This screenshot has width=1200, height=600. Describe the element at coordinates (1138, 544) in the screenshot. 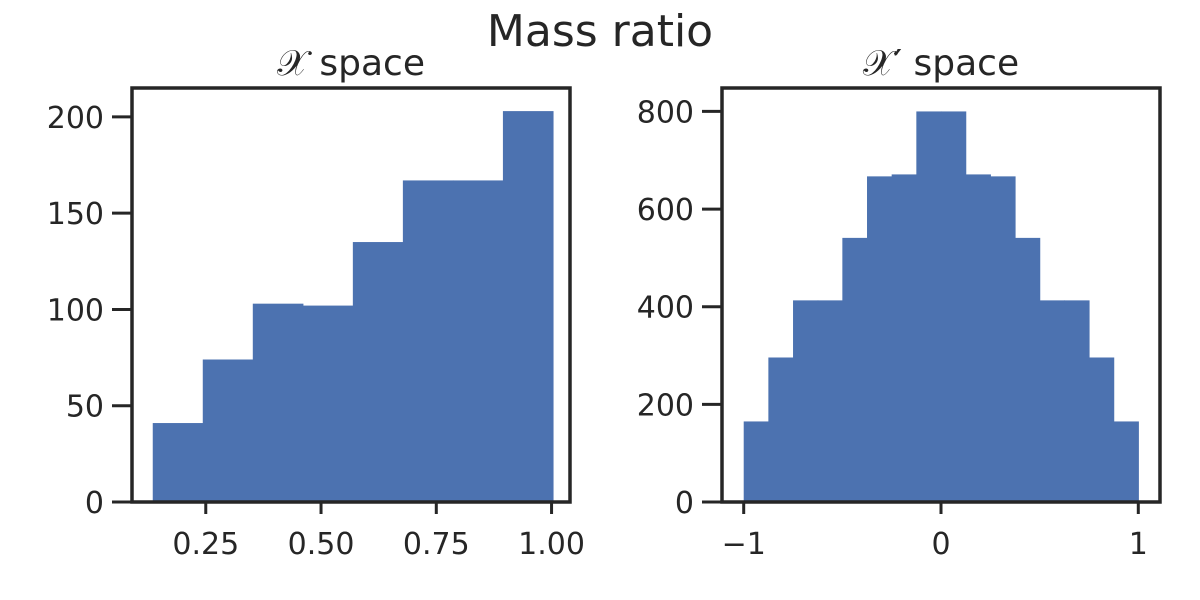

I see `x-tick-label: 1` at that location.